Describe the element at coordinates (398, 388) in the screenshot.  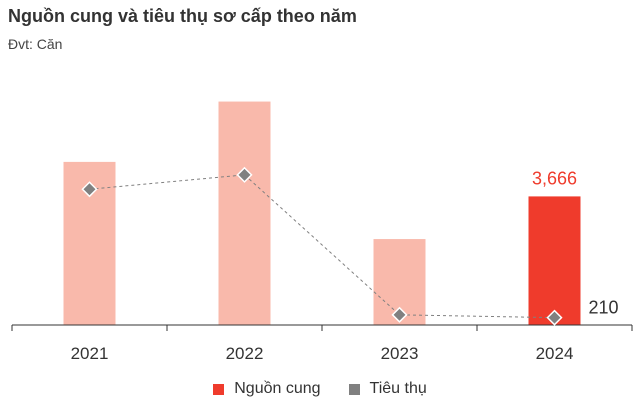
I see `legend-label-consumption: Tiêu thụ` at that location.